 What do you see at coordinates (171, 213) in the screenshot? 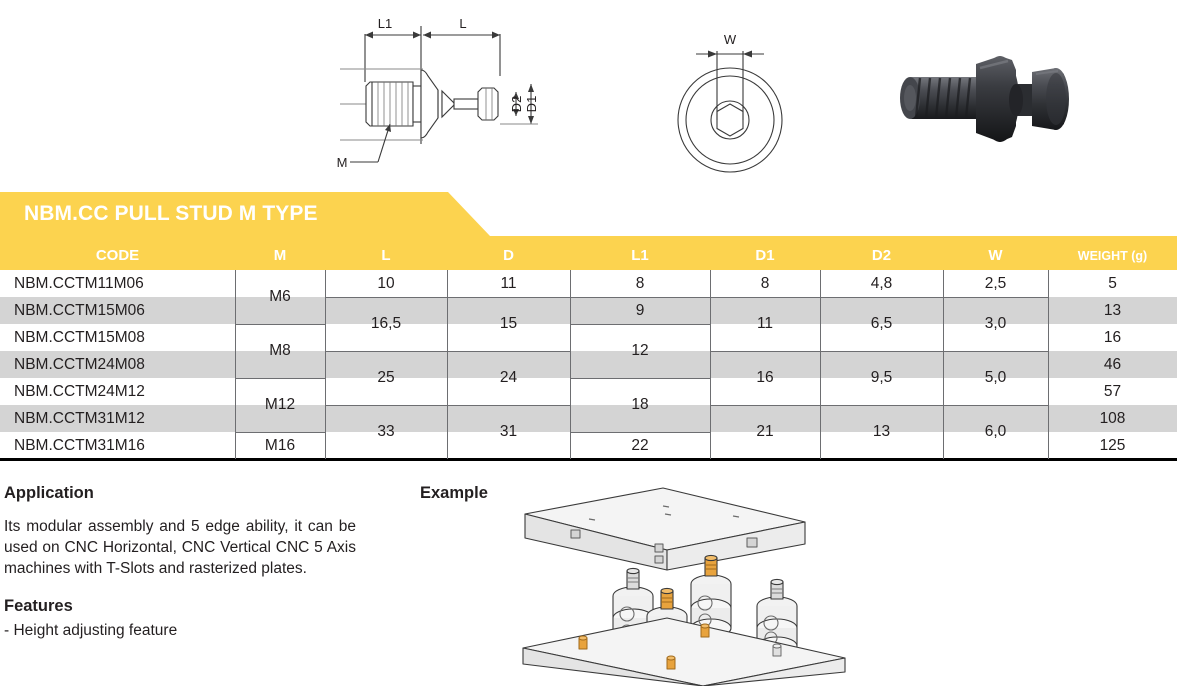
I see `page-title: NBM.CC PULL STUD M TYPE` at bounding box center [171, 213].